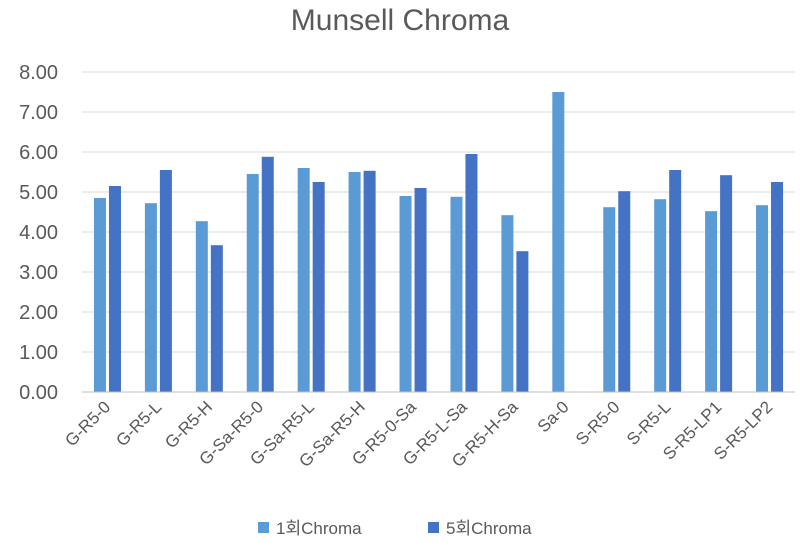  Describe the element at coordinates (38, 273) in the screenshot. I see `y-tick-label: 3.00` at that location.